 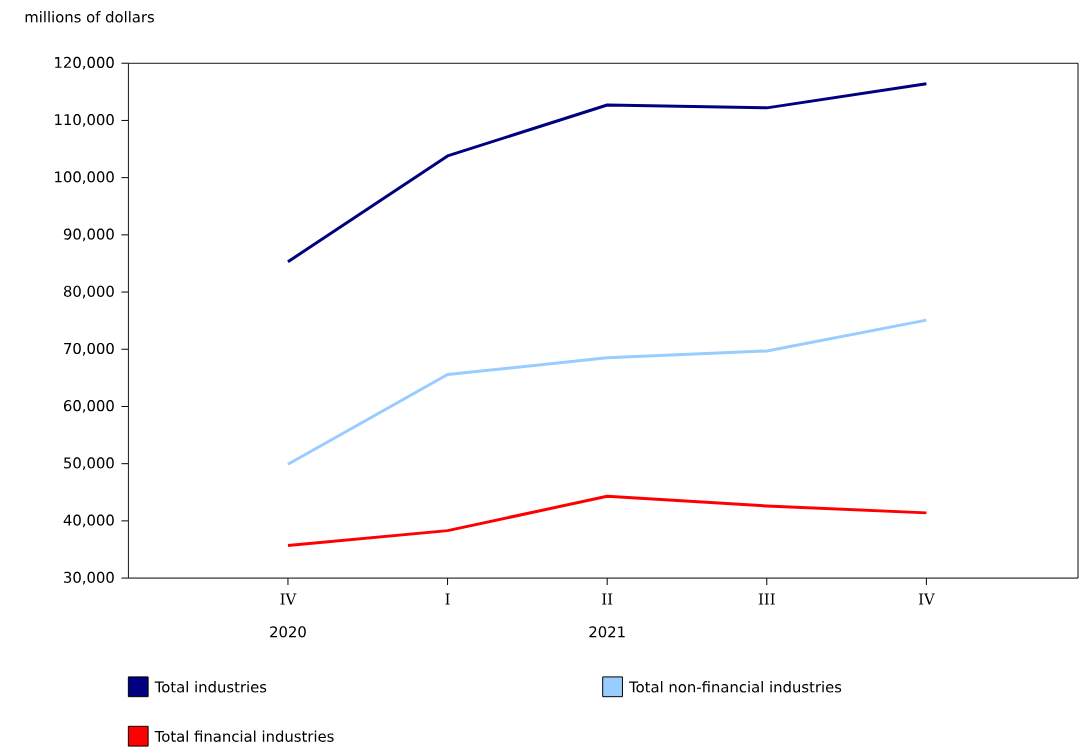 What do you see at coordinates (88, 292) in the screenshot?
I see `y-tick-label: 80,000` at bounding box center [88, 292].